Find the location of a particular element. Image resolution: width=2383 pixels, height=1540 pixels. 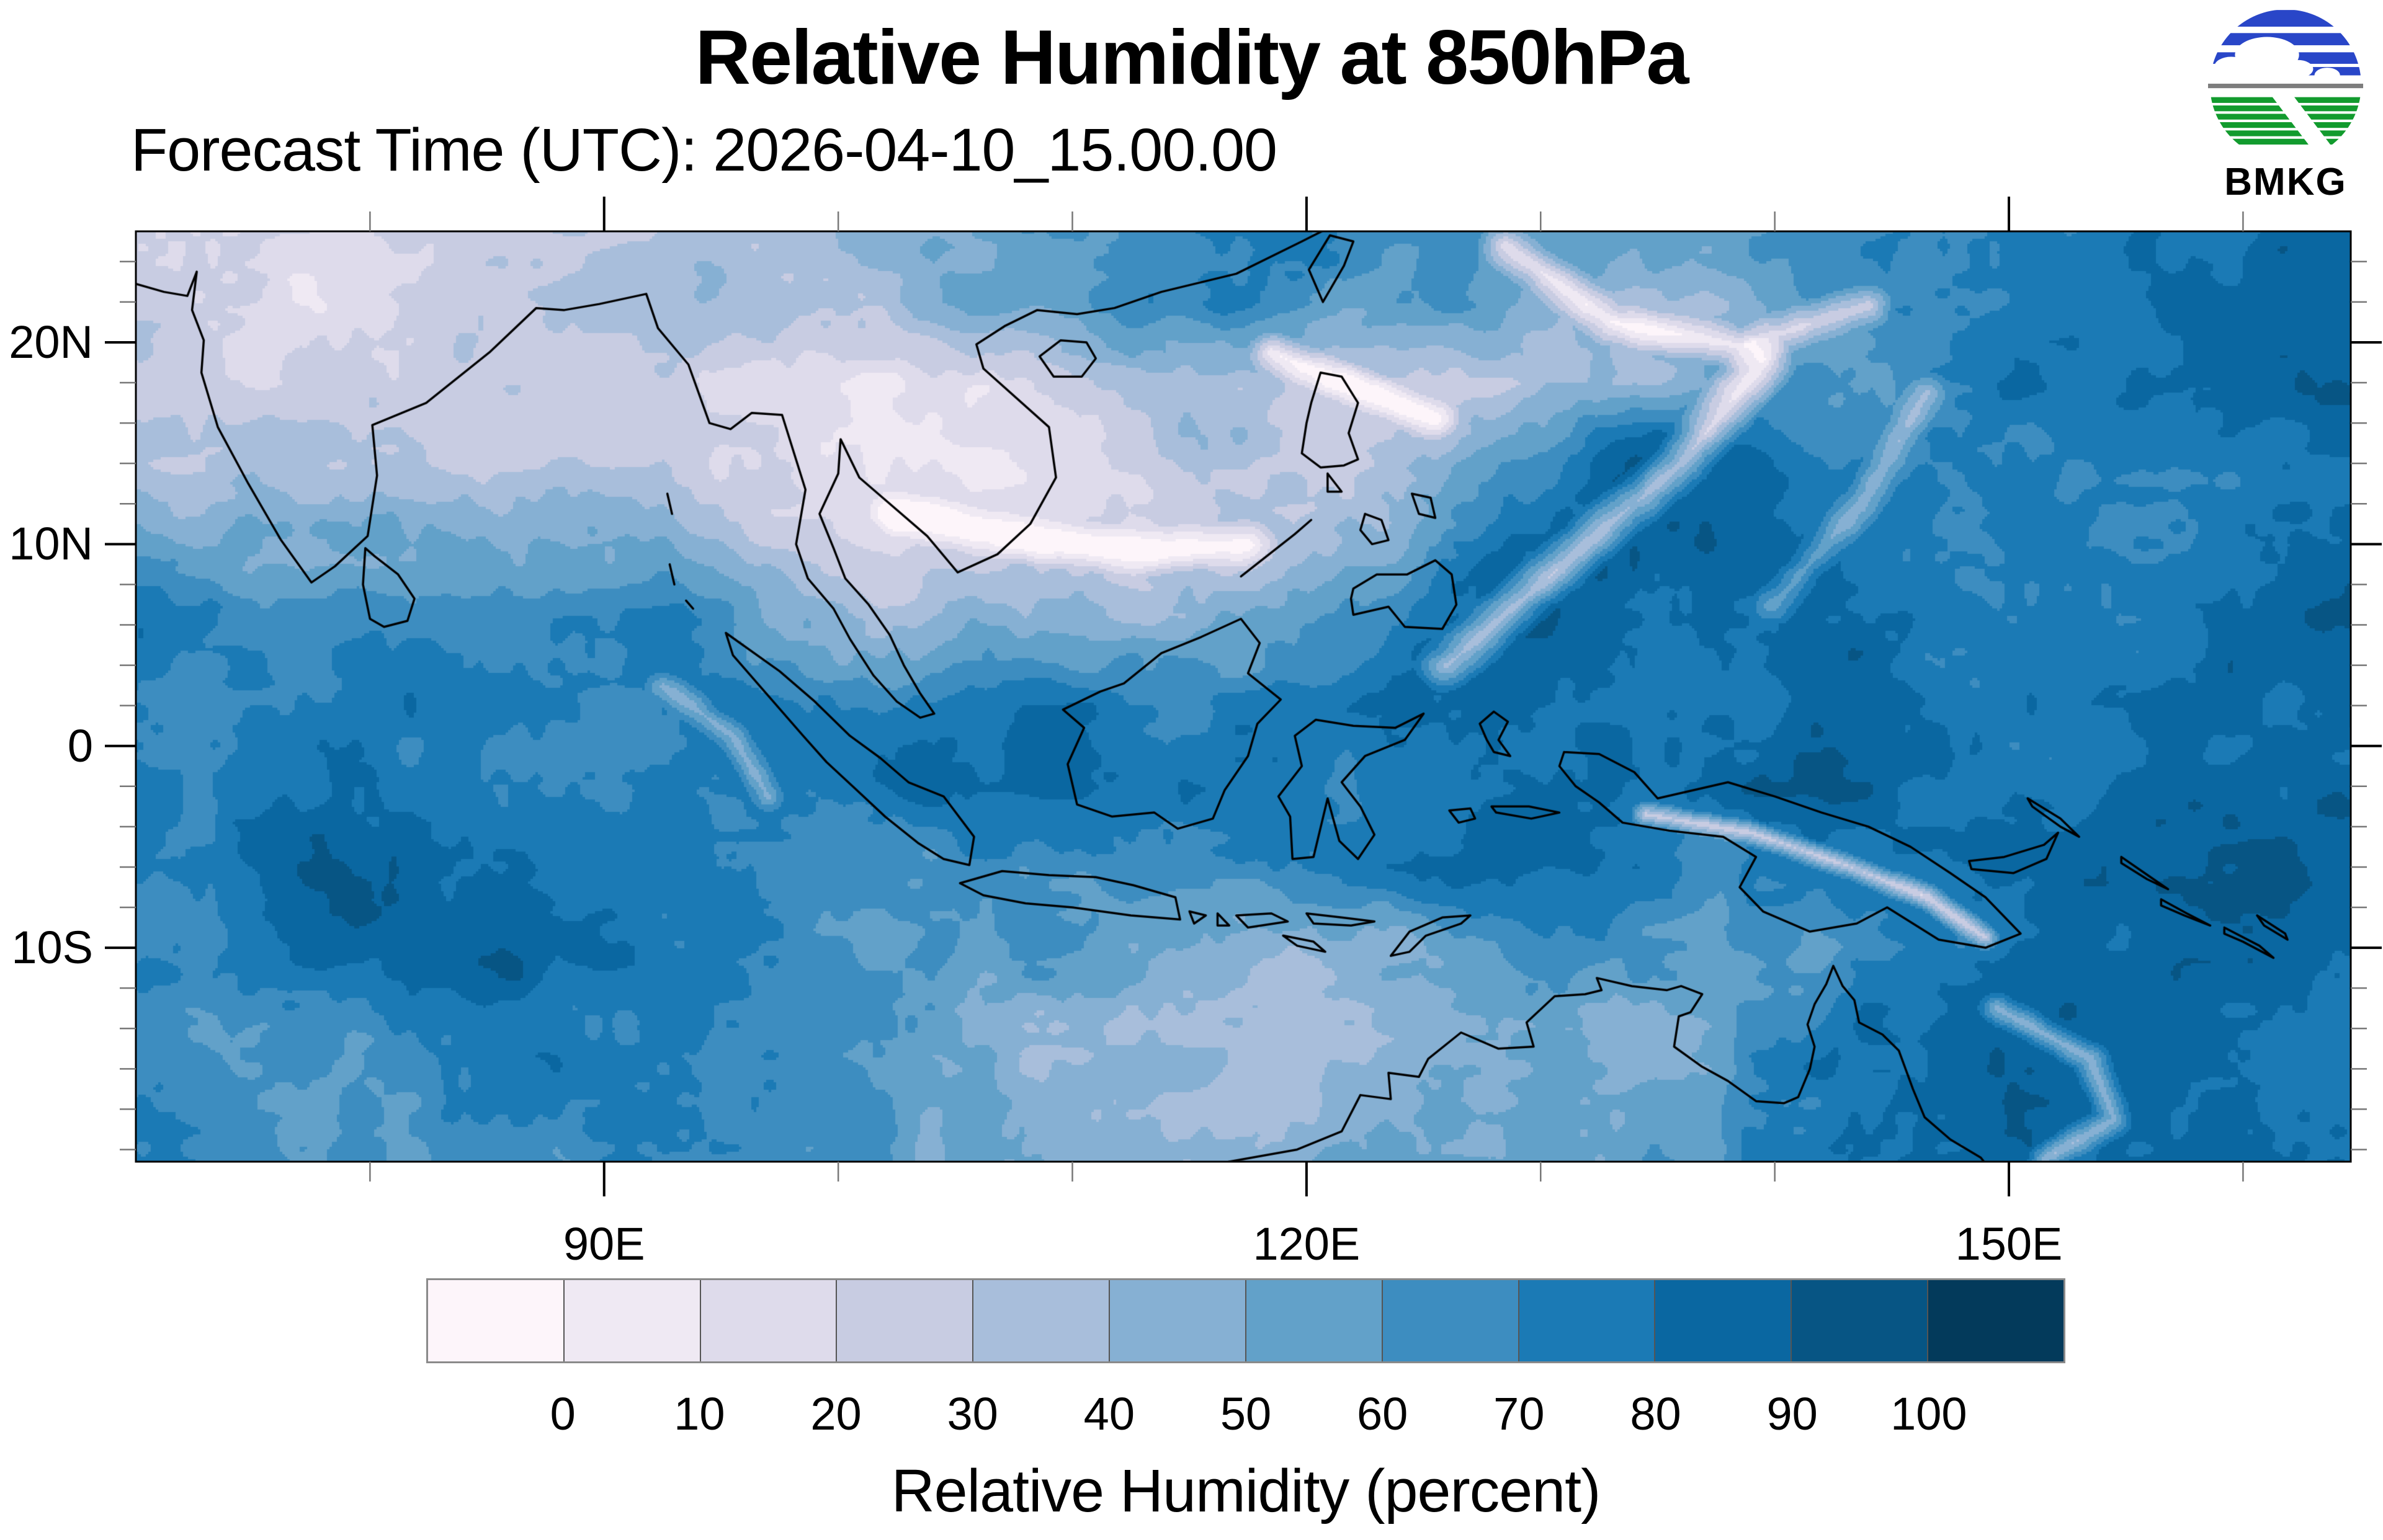

colorbar-tick-label-20: 20 is located at coordinates (836, 1414).